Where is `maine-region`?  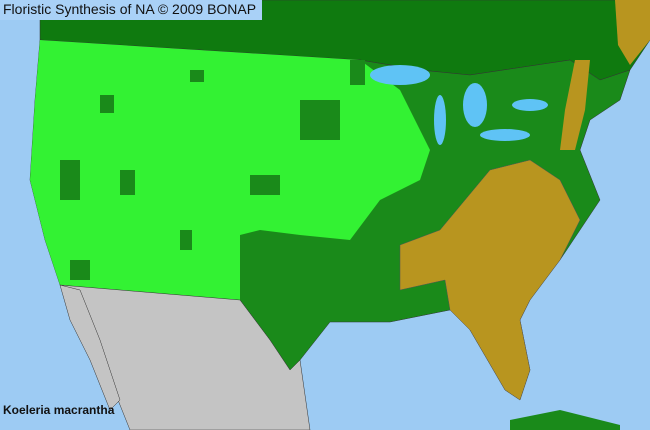
maine-region is located at coordinates (632, 32).